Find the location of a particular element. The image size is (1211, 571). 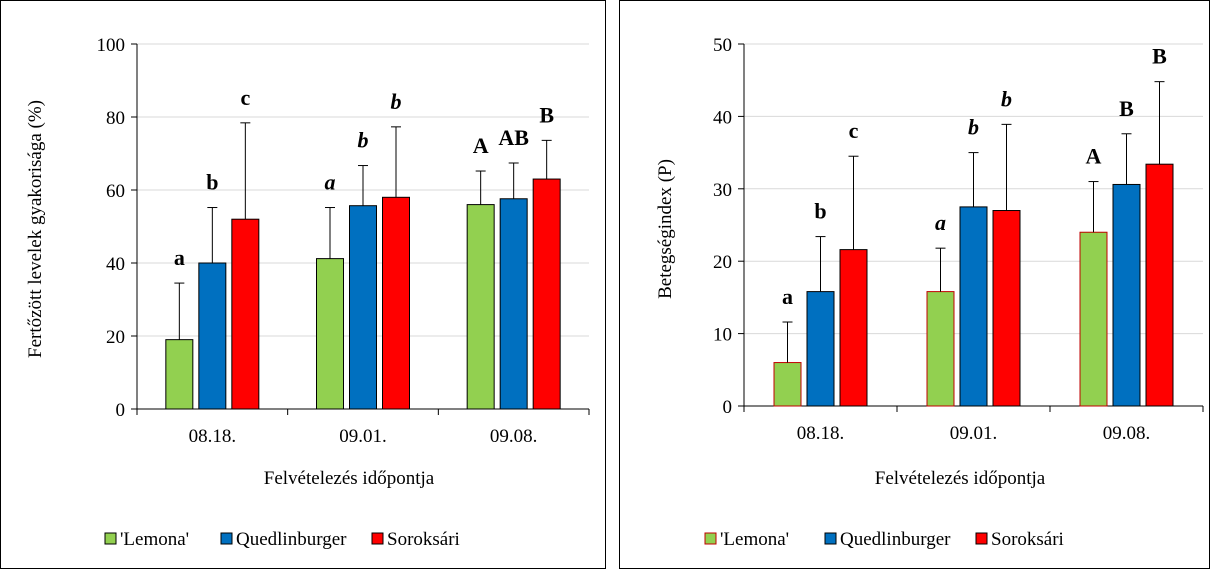

y-axis-title: Fertőzött levelek gyakorisága (%) is located at coordinates (35, 229).